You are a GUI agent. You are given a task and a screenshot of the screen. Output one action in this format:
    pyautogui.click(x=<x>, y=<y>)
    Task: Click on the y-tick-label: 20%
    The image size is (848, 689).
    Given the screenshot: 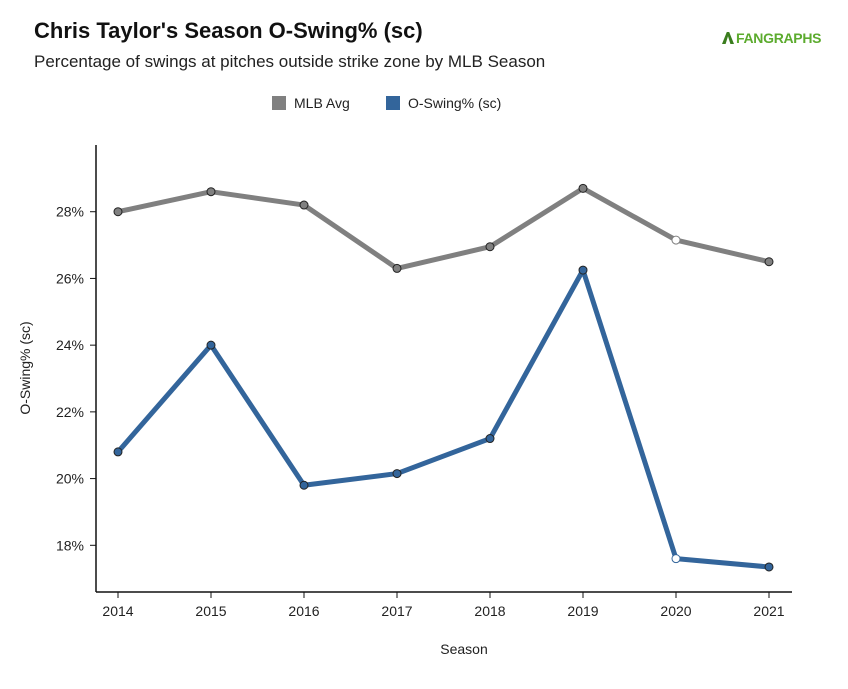 What is the action you would take?
    pyautogui.click(x=70, y=479)
    